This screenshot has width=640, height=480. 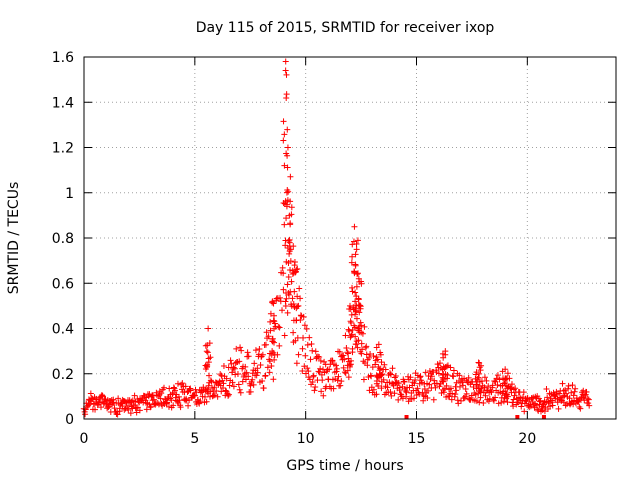 I want to click on y-tick-label: 1.2, so click(x=63, y=149).